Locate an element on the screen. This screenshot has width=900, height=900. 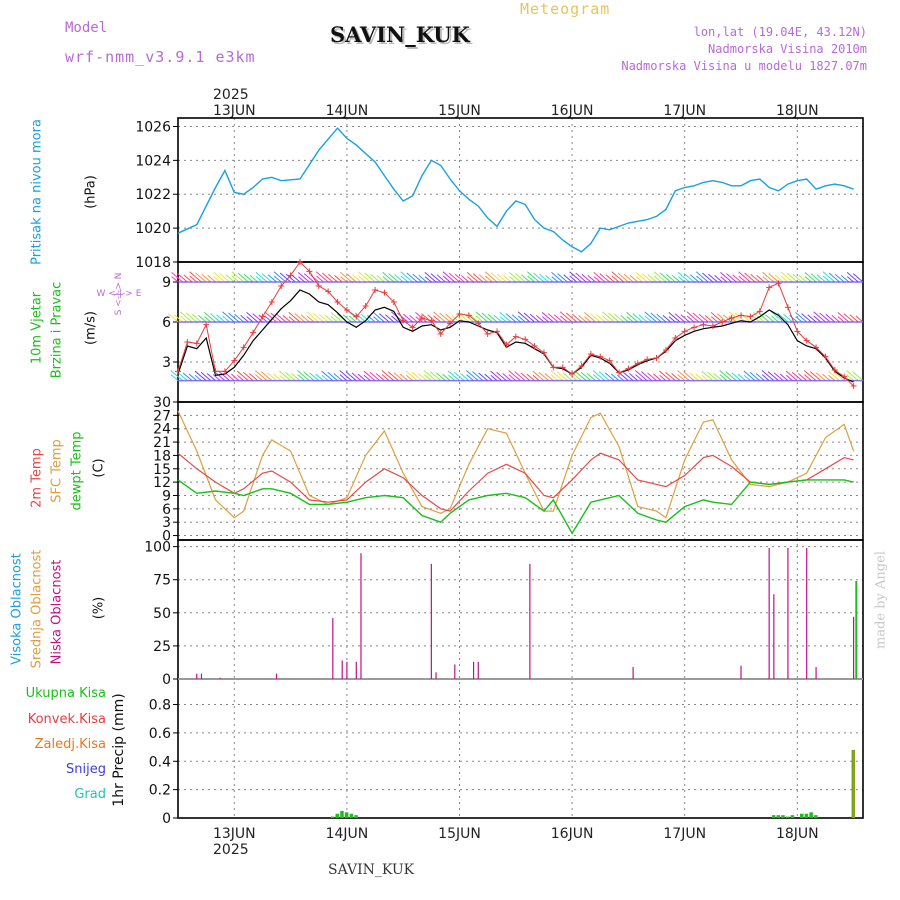
wind-direction-barbs is located at coordinates (515, 326).